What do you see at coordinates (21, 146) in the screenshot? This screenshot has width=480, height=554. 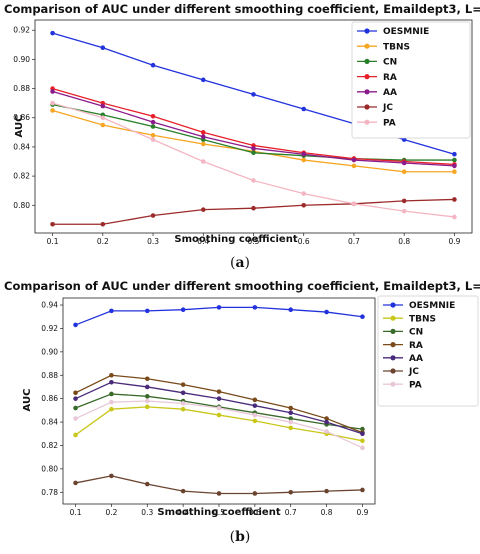 I see `y-tick-label: 0.84` at bounding box center [21, 146].